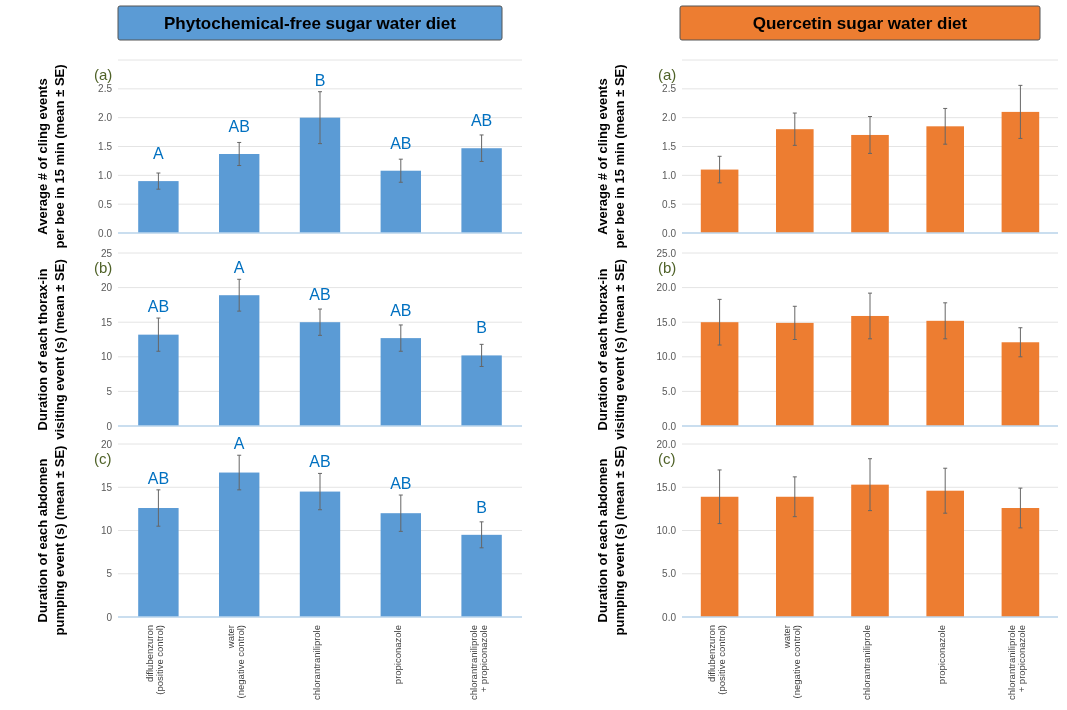 The height and width of the screenshot is (710, 1067). Describe the element at coordinates (666, 253) in the screenshot. I see `y-tick-label: 25.0` at that location.